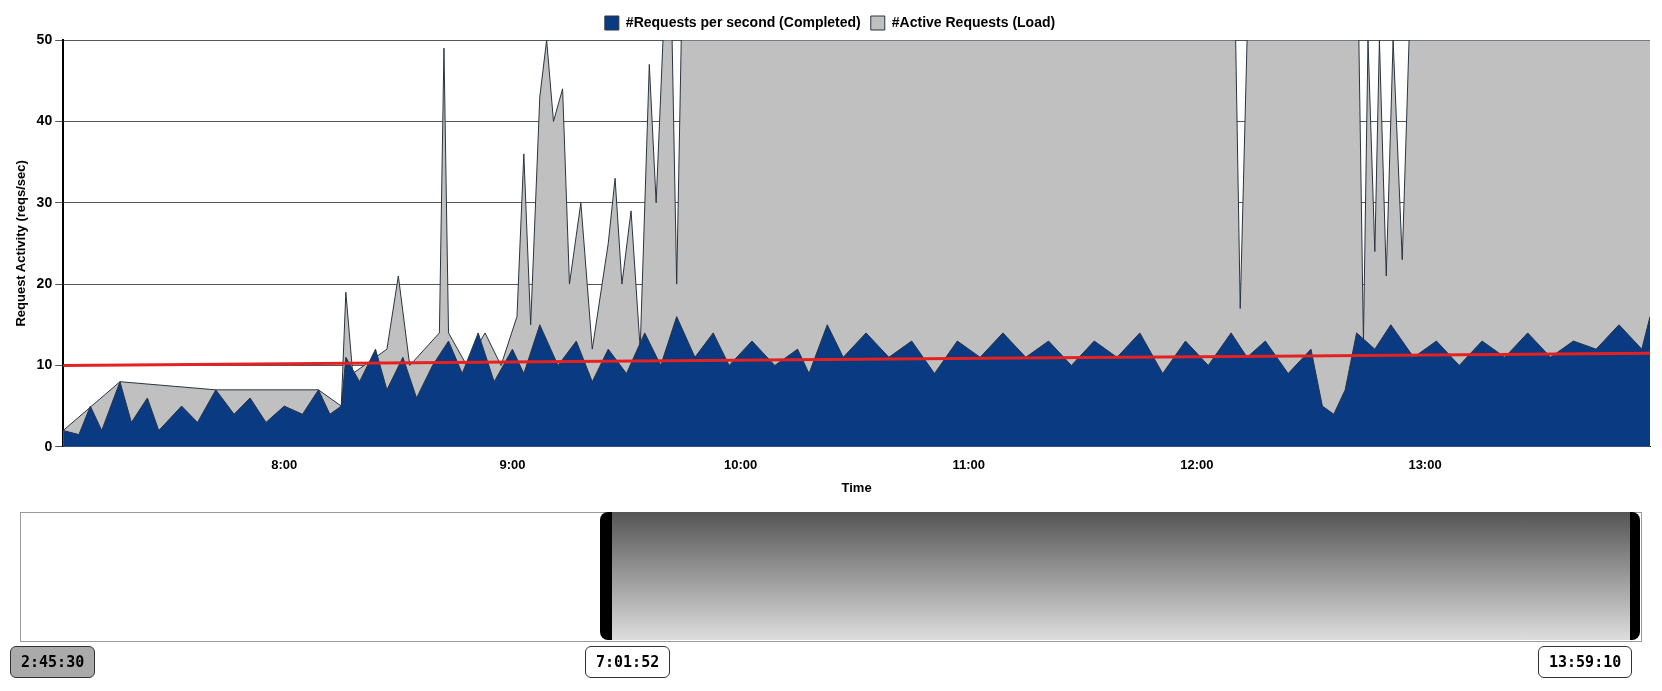 The width and height of the screenshot is (1662, 691). What do you see at coordinates (1425, 465) in the screenshot?
I see `x-tick-label: 13:00` at bounding box center [1425, 465].